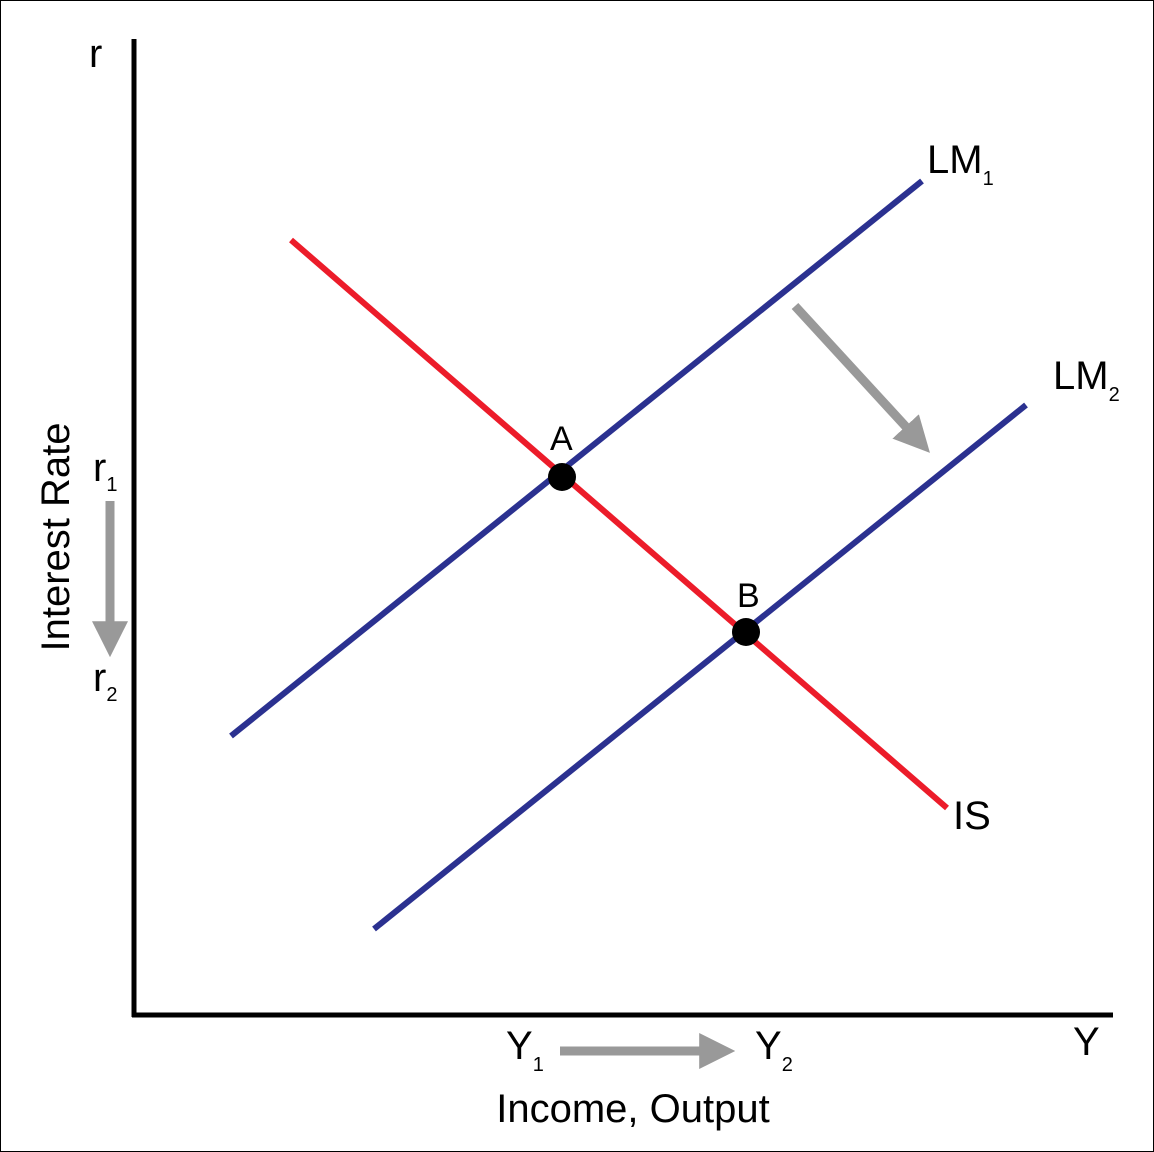  What do you see at coordinates (56, 536) in the screenshot?
I see `y-axis-title: Interest Rate` at bounding box center [56, 536].